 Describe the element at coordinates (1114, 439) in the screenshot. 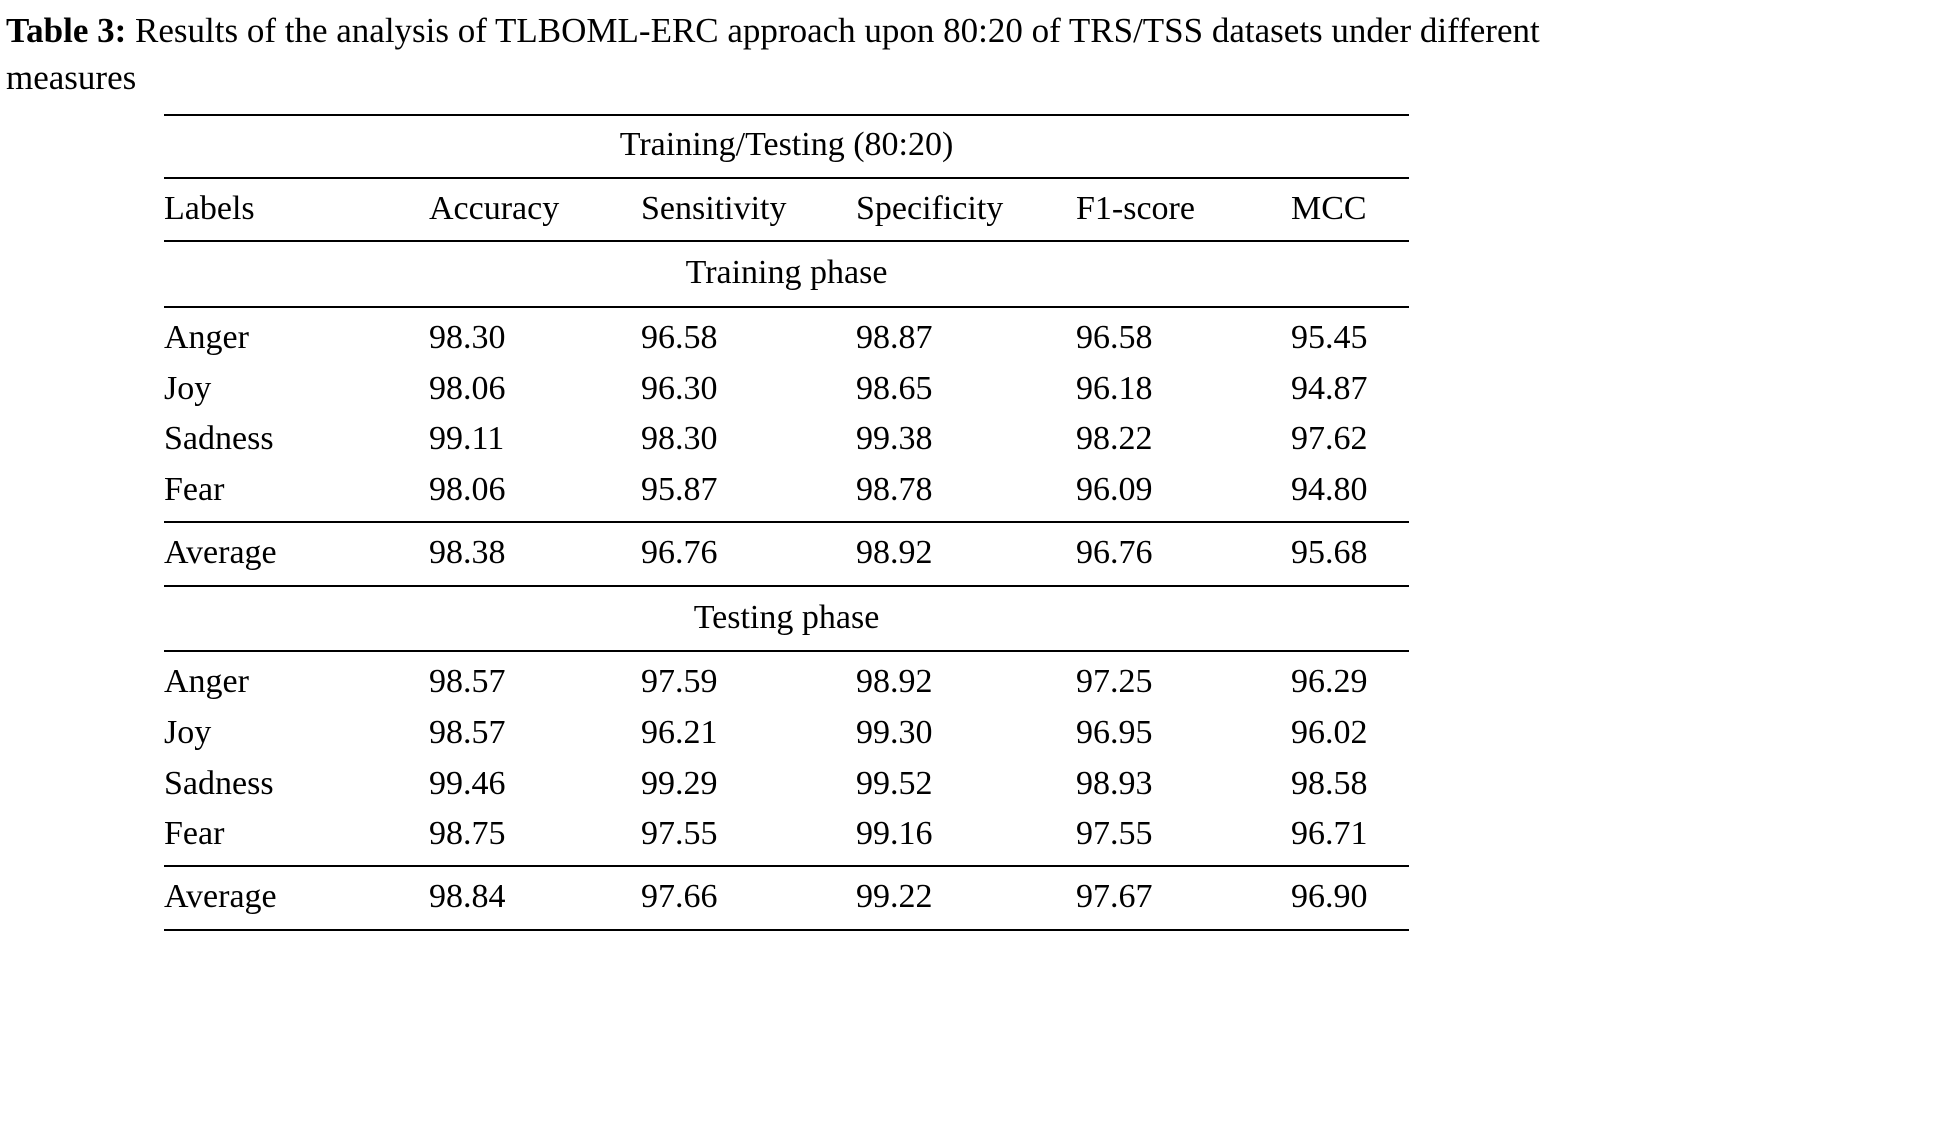

I see `cell-value: 98.22` at that location.